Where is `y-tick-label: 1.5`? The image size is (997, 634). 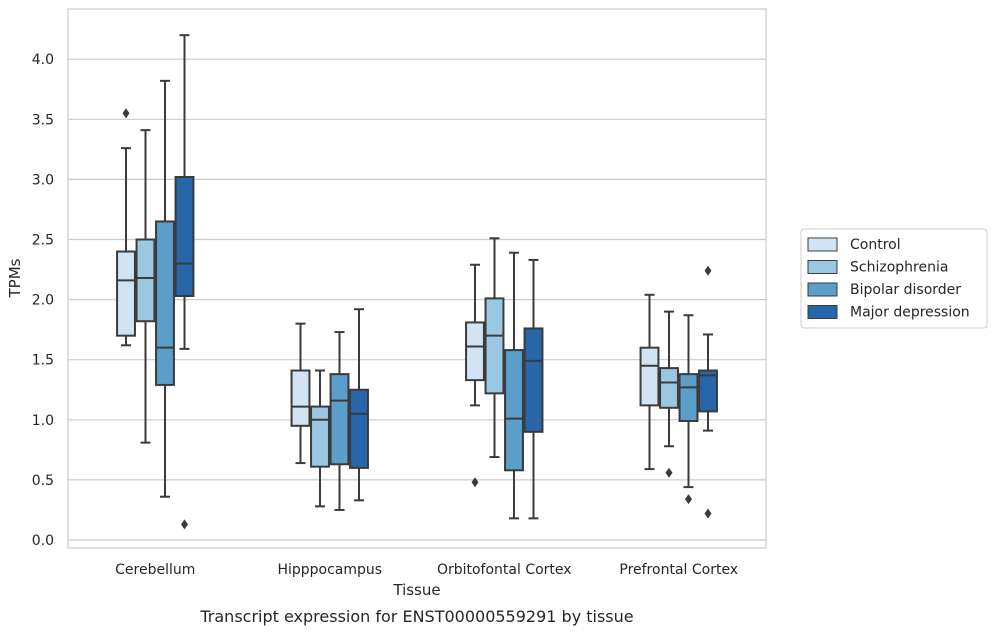
y-tick-label: 1.5 is located at coordinates (43, 361).